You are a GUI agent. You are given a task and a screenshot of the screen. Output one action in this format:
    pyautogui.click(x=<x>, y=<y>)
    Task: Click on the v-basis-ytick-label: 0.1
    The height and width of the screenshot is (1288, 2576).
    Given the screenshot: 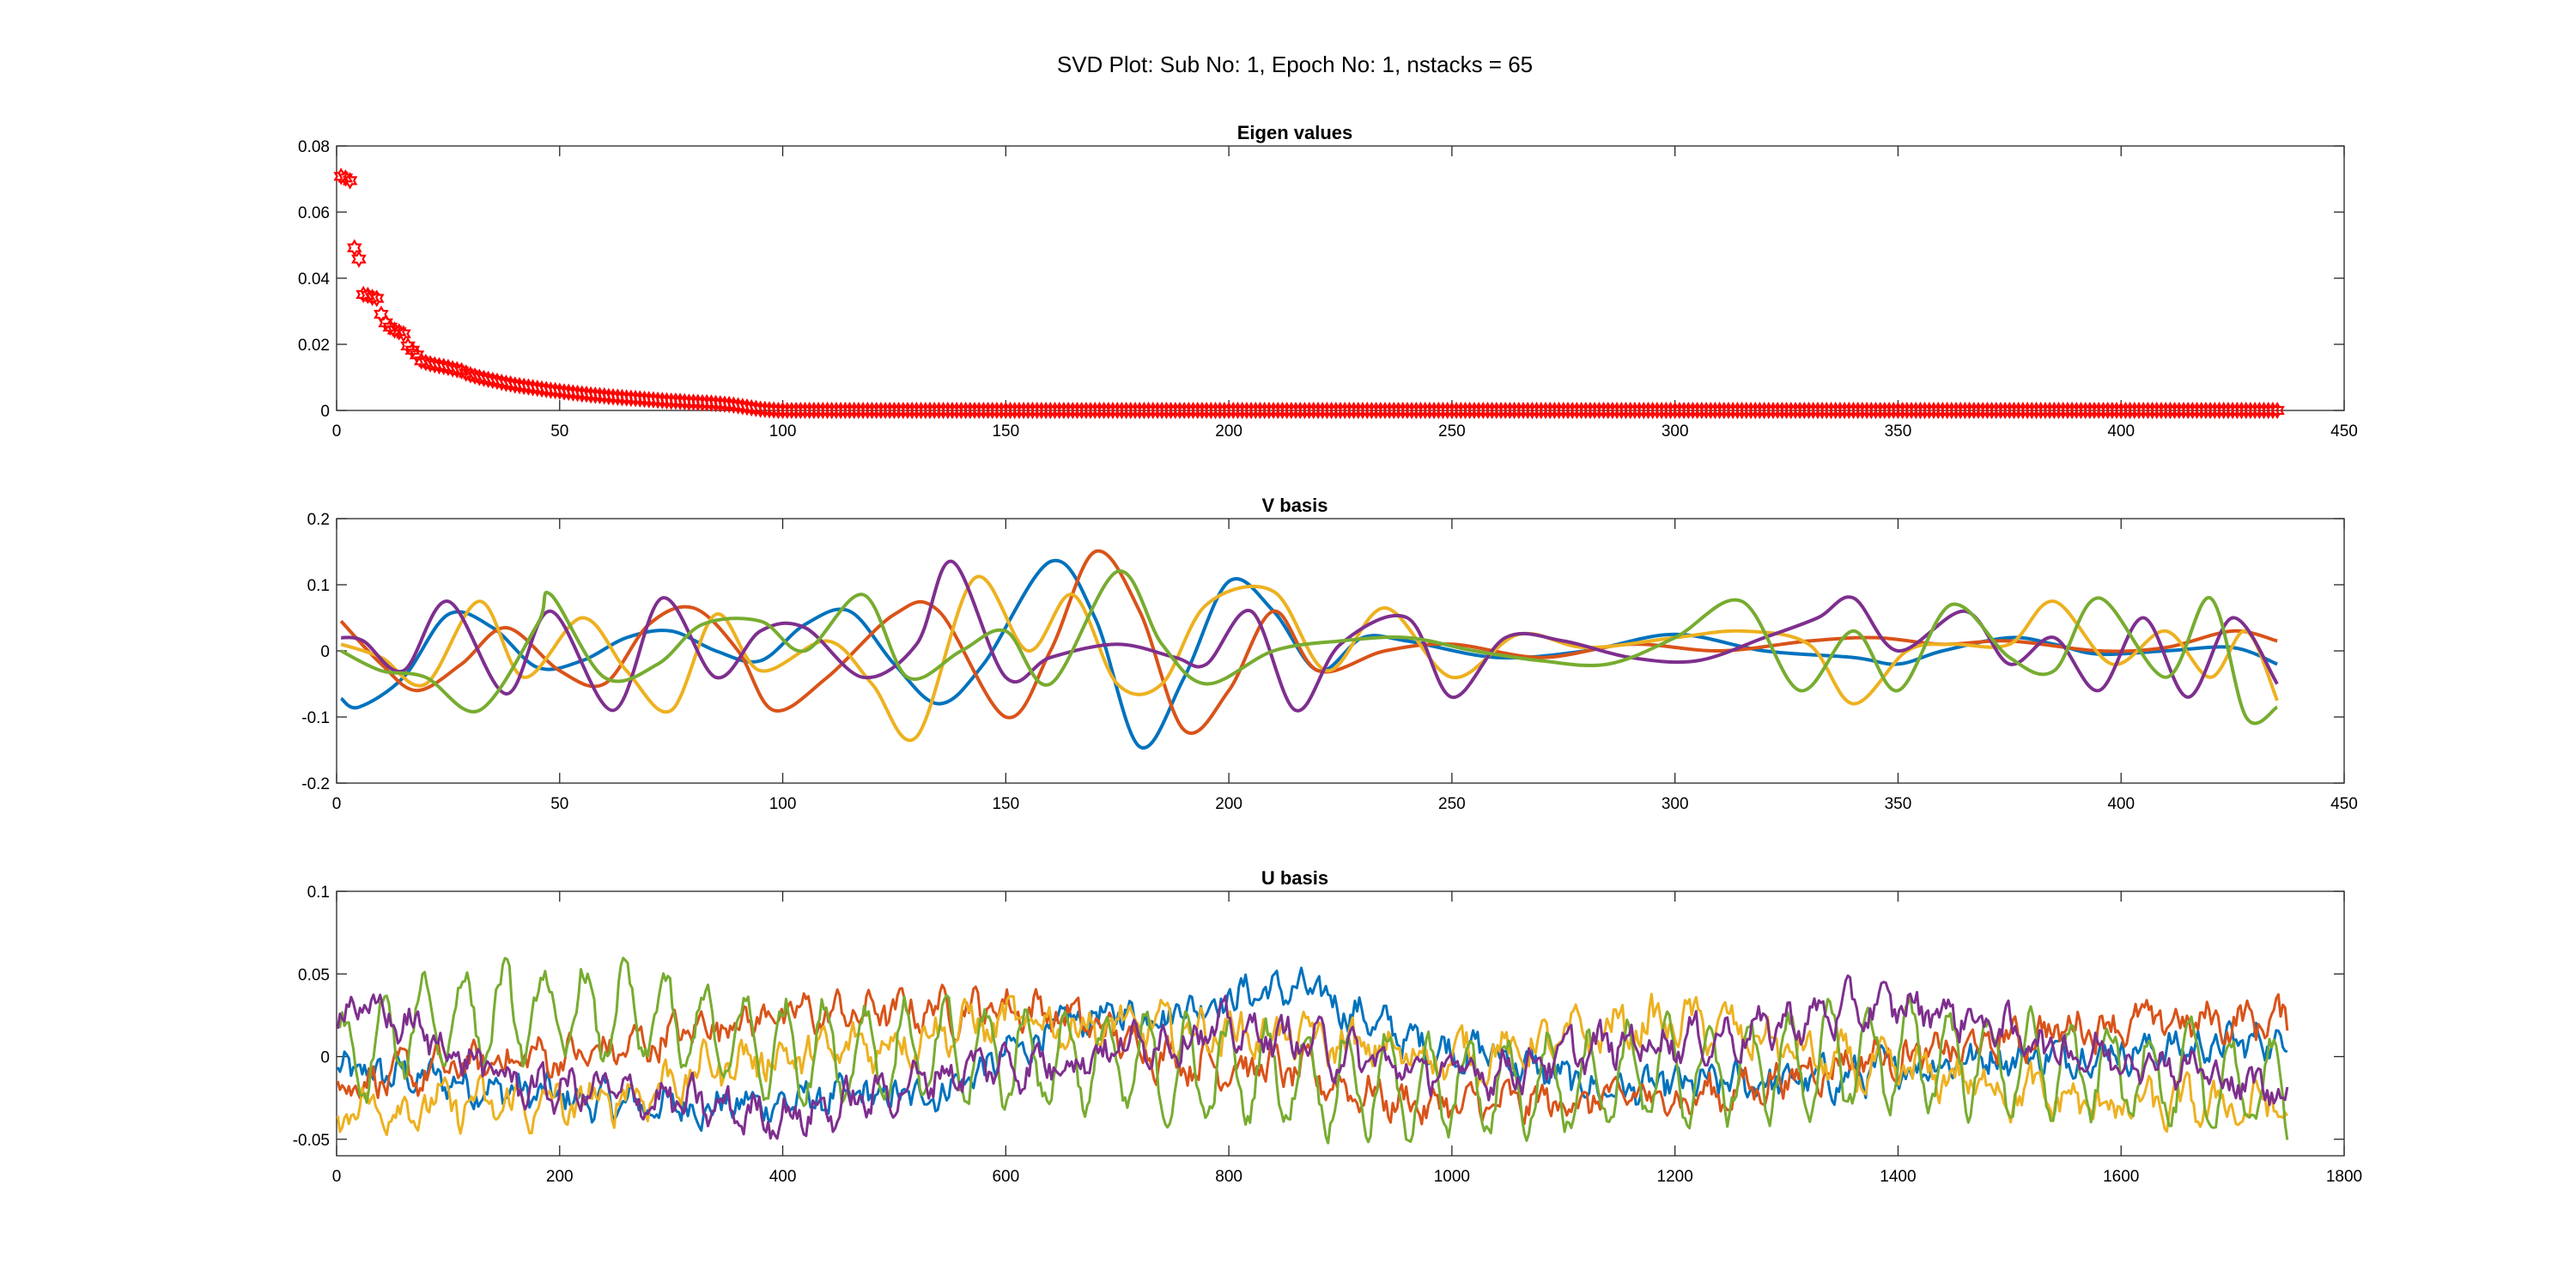 What is the action you would take?
    pyautogui.click(x=318, y=586)
    